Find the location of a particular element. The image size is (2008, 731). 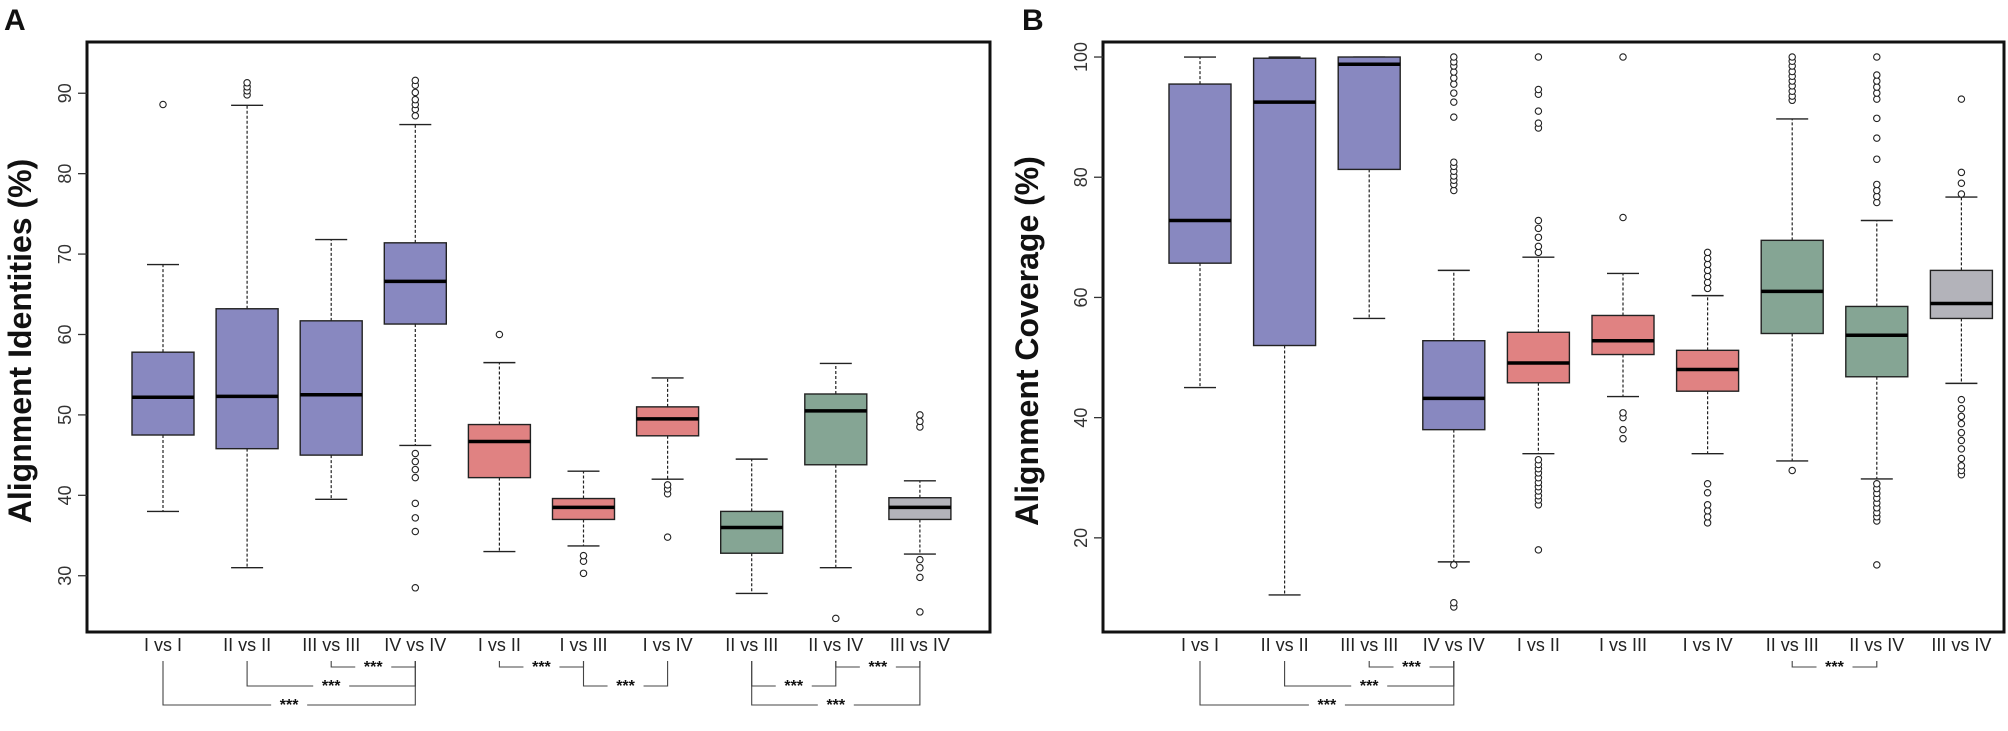

panel-b-y-axis-label: Alignment Coverage (%) is located at coordinates (1027, 341).